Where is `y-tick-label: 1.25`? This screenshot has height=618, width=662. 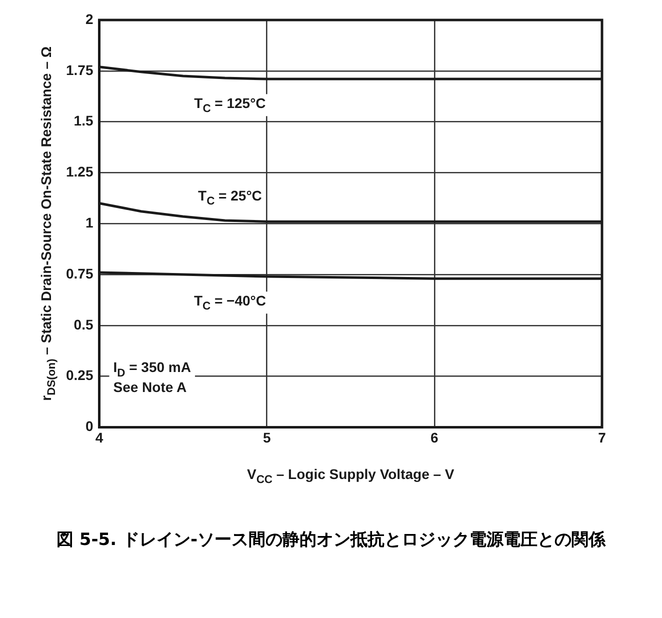
y-tick-label: 1.25 is located at coordinates (80, 172).